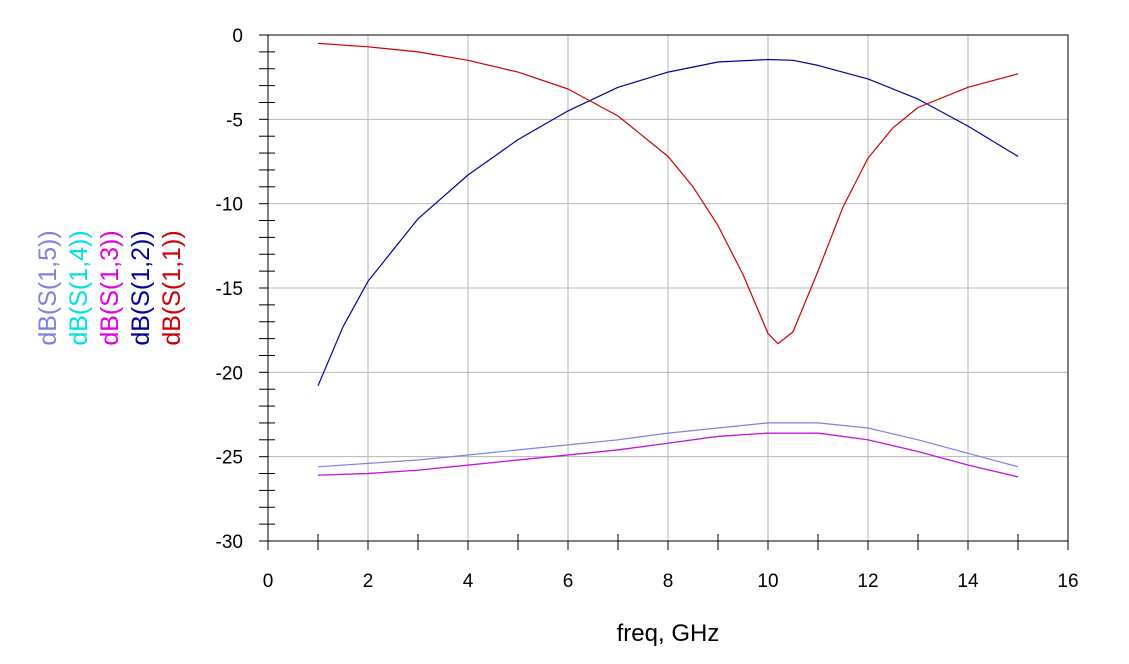 The width and height of the screenshot is (1129, 664). I want to click on x-tick-label: 6, so click(568, 581).